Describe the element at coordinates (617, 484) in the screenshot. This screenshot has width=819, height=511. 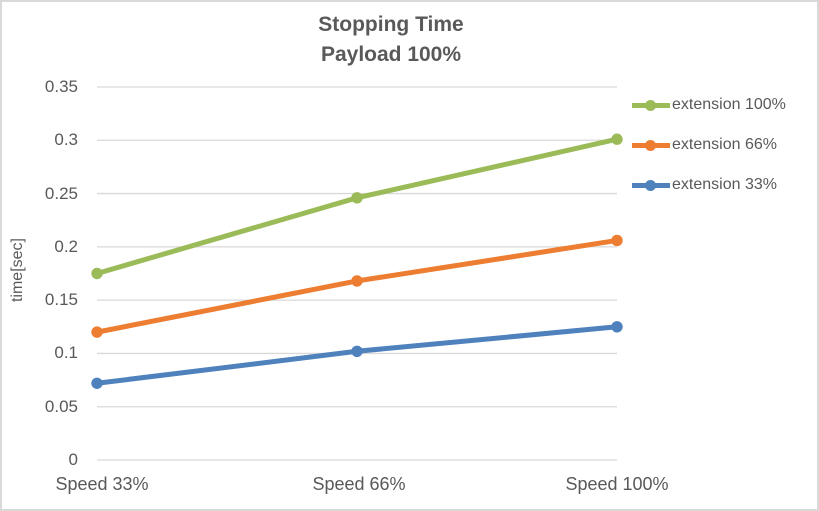
I see `x-category-label: Speed 100%` at that location.